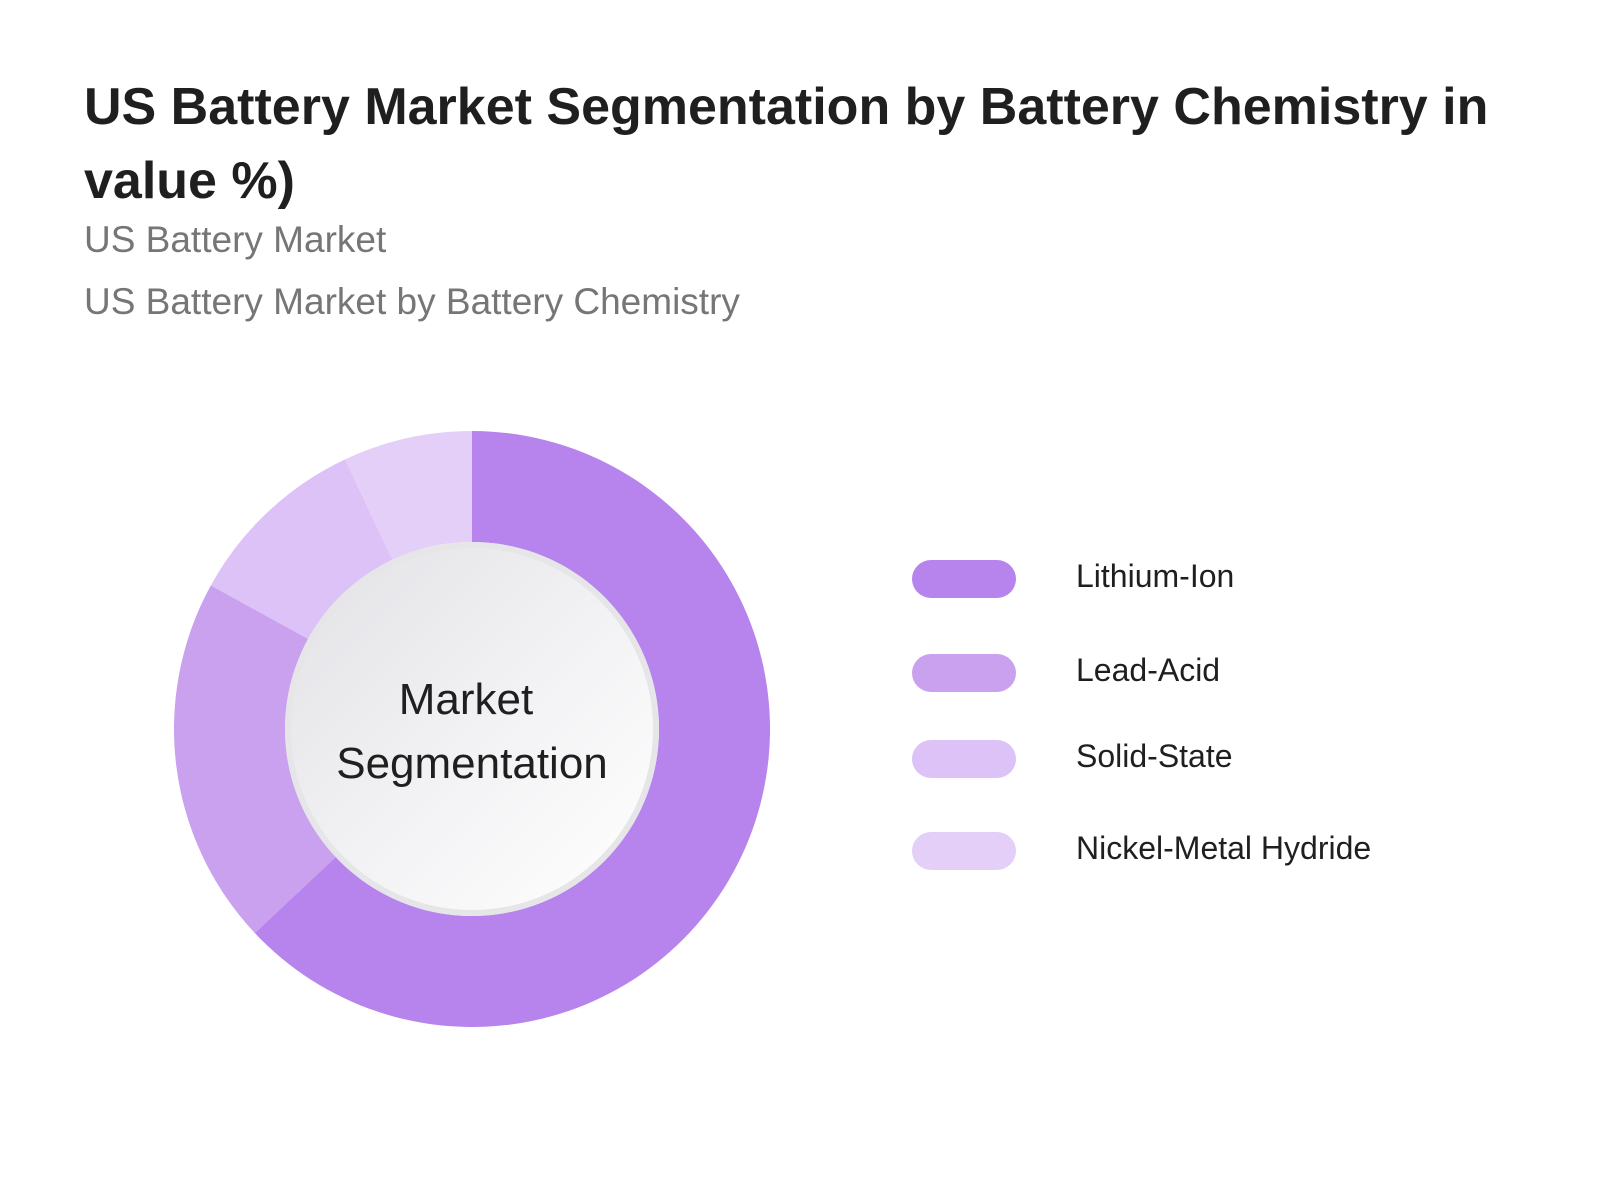  Describe the element at coordinates (472, 763) in the screenshot. I see `center-label-line-2: Segmentation` at that location.